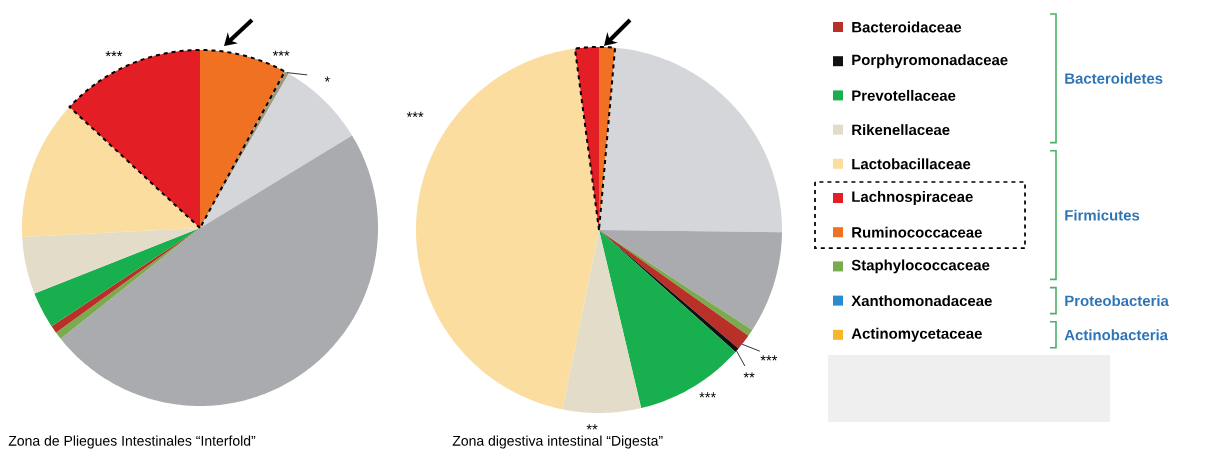  What do you see at coordinates (912, 198) in the screenshot?
I see `legend-label: Lachnospiraceae` at bounding box center [912, 198].